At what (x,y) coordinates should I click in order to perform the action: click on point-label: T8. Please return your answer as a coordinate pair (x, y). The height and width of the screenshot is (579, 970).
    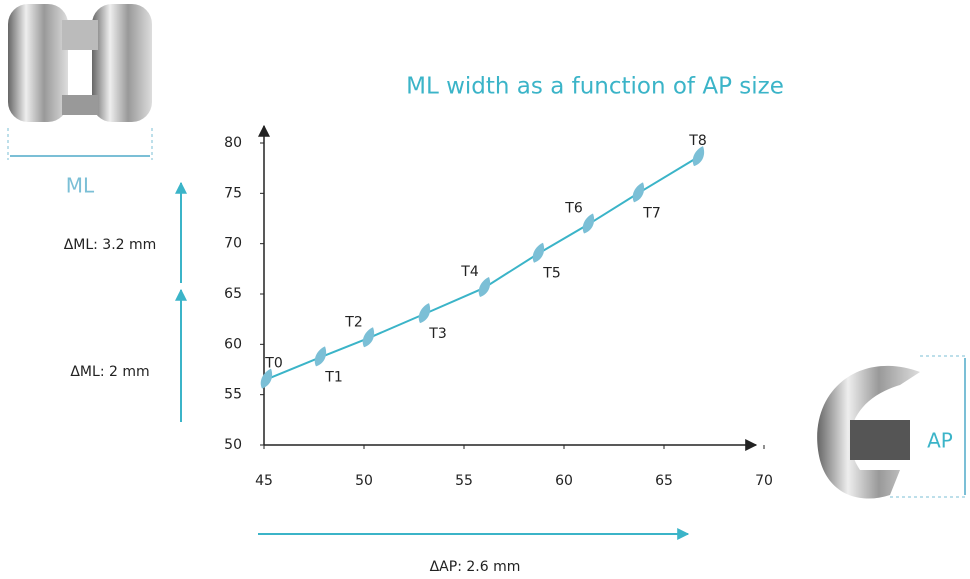
    Looking at the image, I should click on (697, 141).